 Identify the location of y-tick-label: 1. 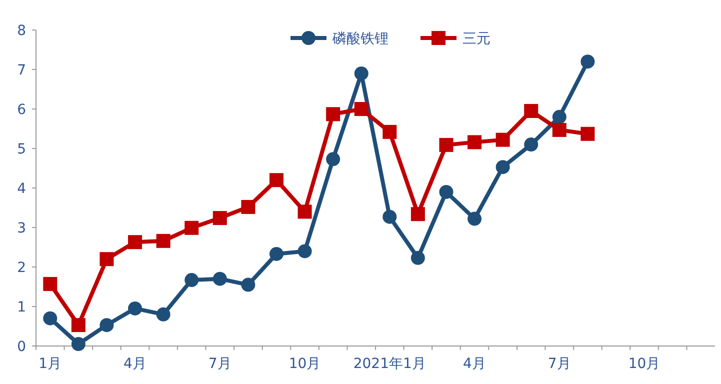
(21, 307).